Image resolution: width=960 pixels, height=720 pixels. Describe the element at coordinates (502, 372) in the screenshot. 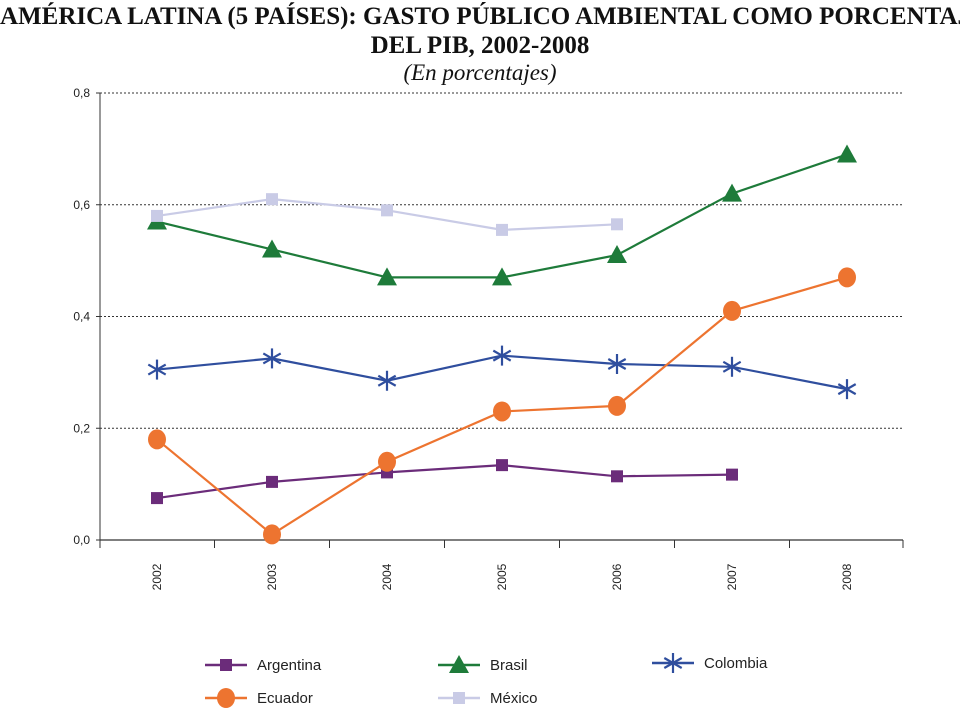

I see `series-colombia` at that location.